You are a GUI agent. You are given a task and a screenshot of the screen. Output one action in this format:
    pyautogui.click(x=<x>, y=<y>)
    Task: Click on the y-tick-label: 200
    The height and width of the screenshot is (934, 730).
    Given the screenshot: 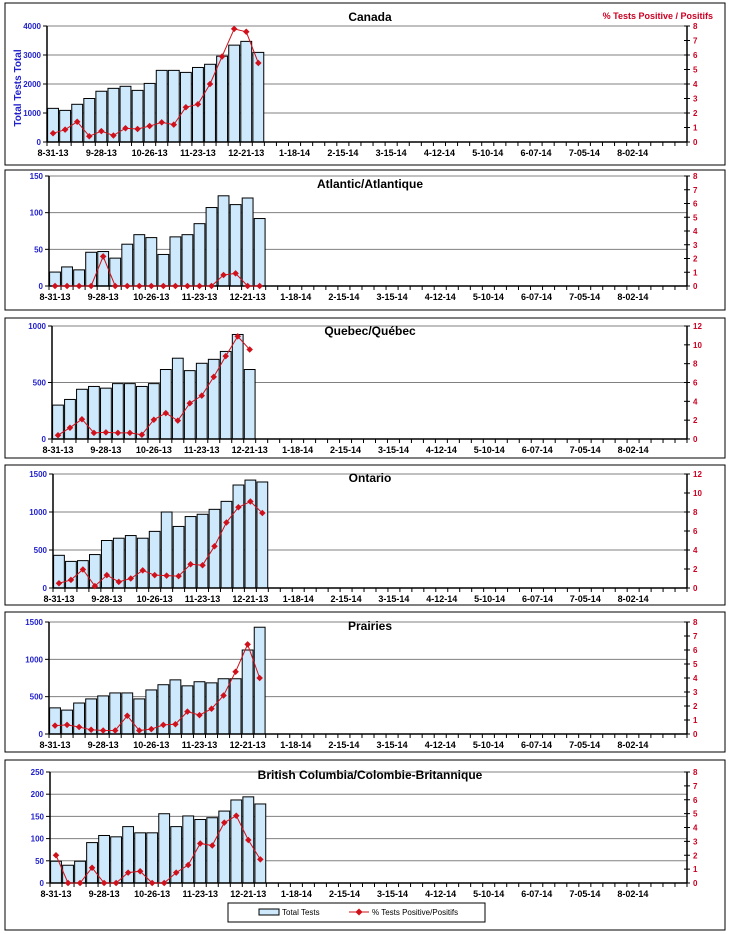 What is the action you would take?
    pyautogui.click(x=38, y=794)
    